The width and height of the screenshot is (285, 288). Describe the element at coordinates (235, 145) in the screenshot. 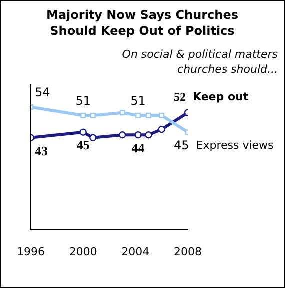

I see `series-label: Express views` at that location.